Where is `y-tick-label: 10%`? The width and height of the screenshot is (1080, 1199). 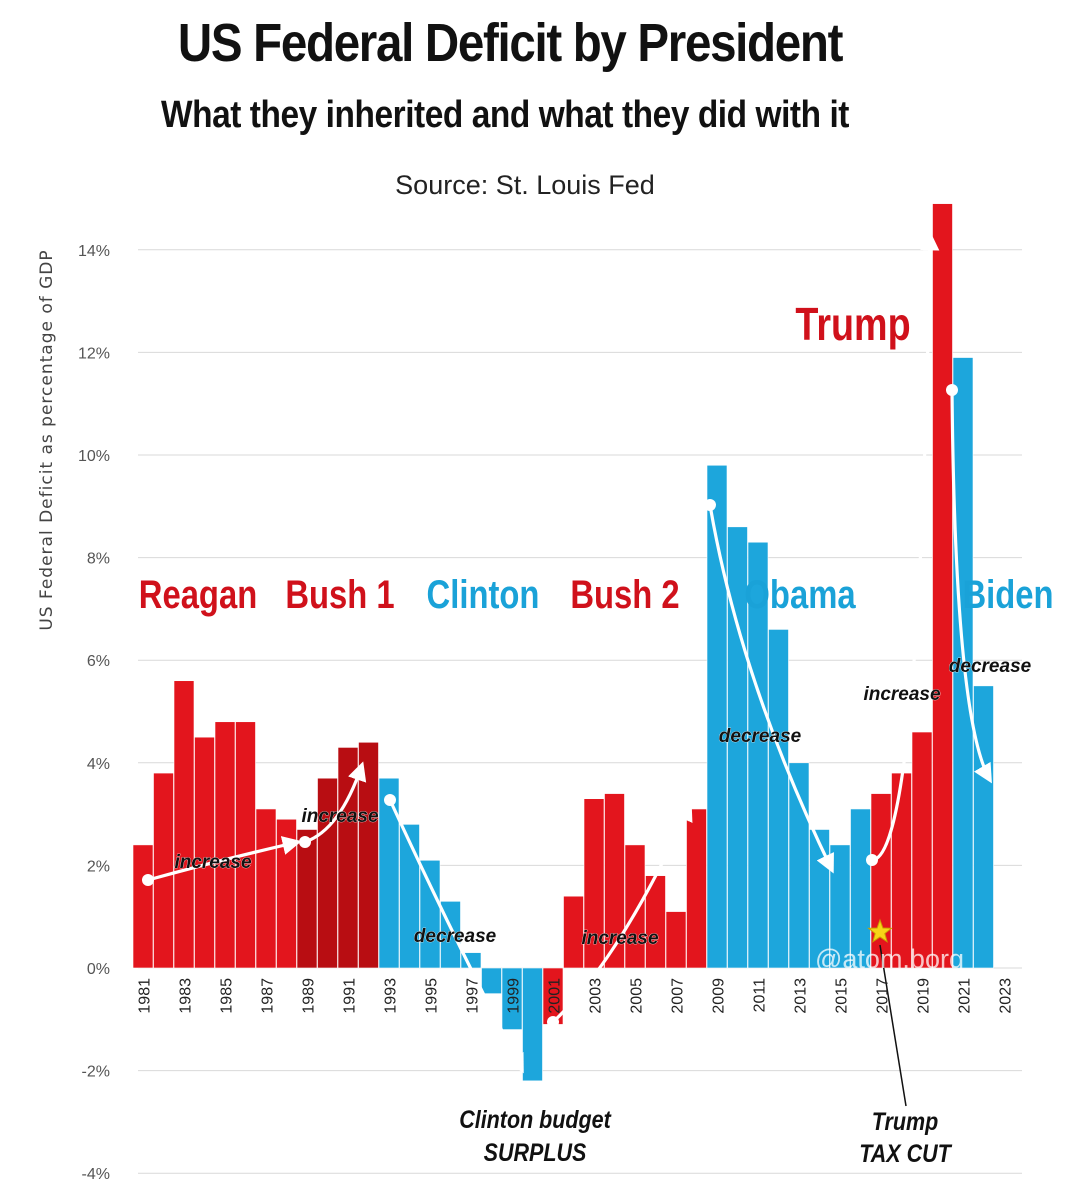
y-tick-label: 10% is located at coordinates (94, 456).